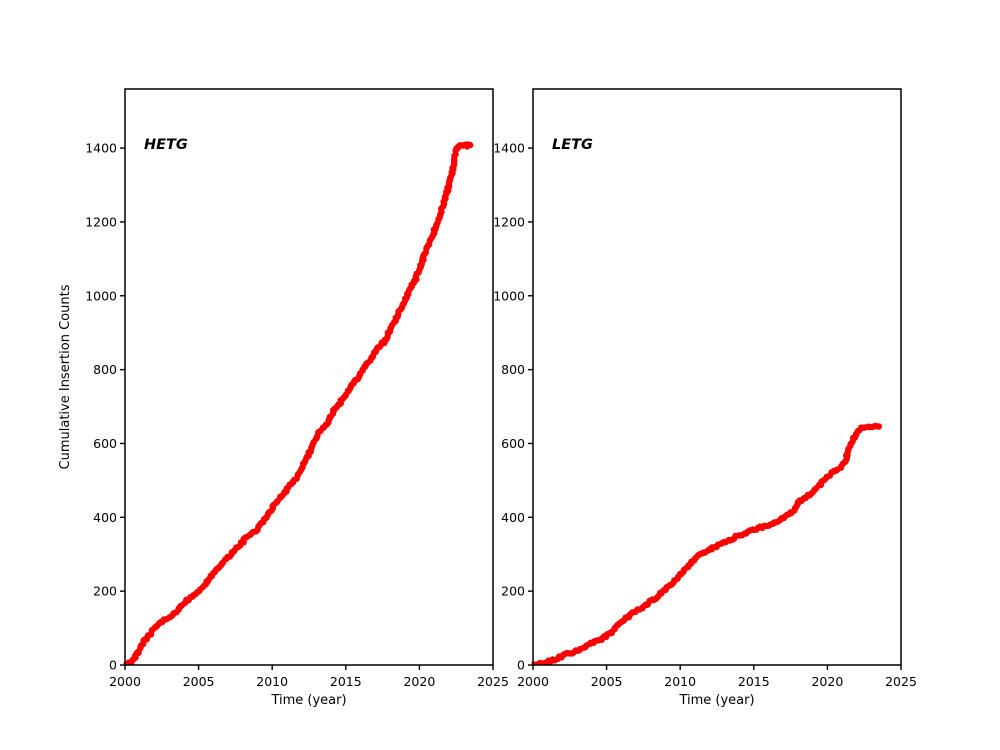 This screenshot has width=1000, height=750. I want to click on left-xaxis-label: Time (year), so click(308, 700).